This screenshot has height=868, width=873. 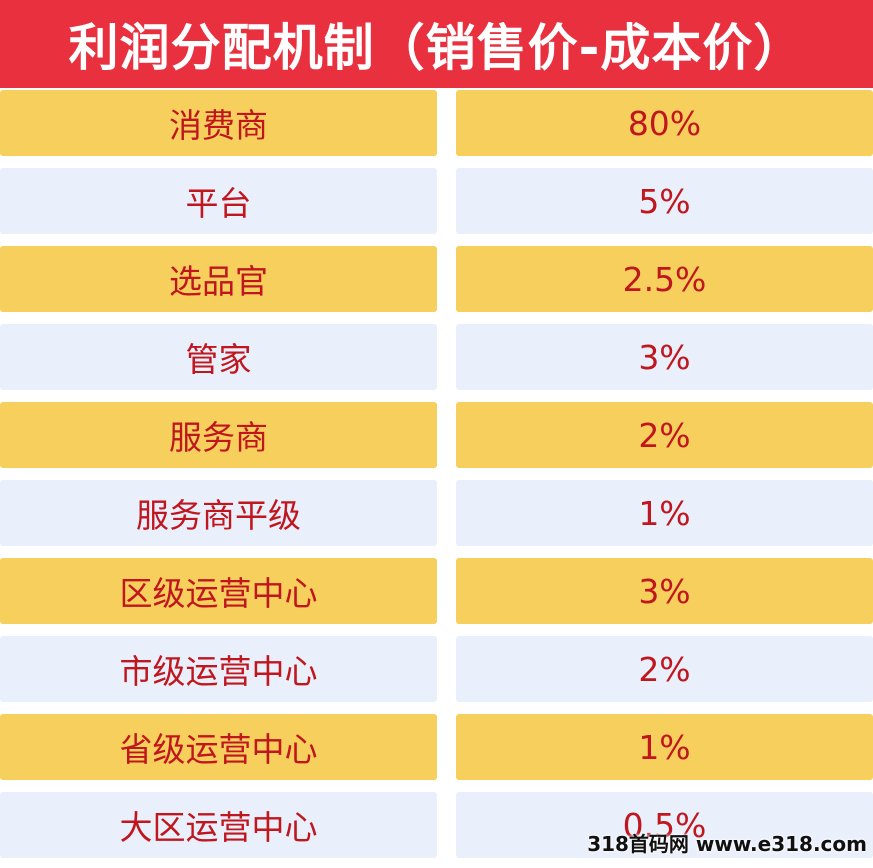 I want to click on title-bar: 利润分配机制（销售价-成本价）, so click(x=436, y=44).